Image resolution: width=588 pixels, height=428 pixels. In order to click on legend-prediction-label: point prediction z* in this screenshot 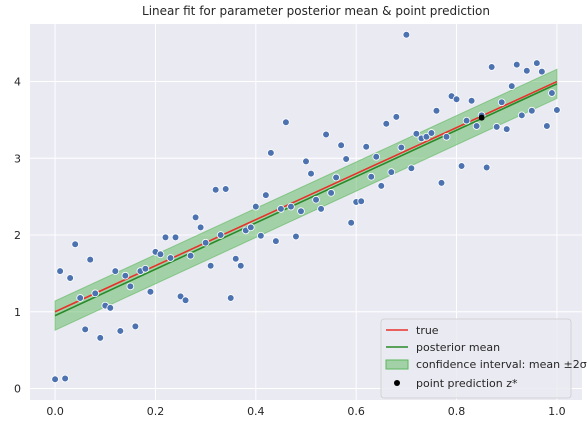, I will do `click(467, 383)`.